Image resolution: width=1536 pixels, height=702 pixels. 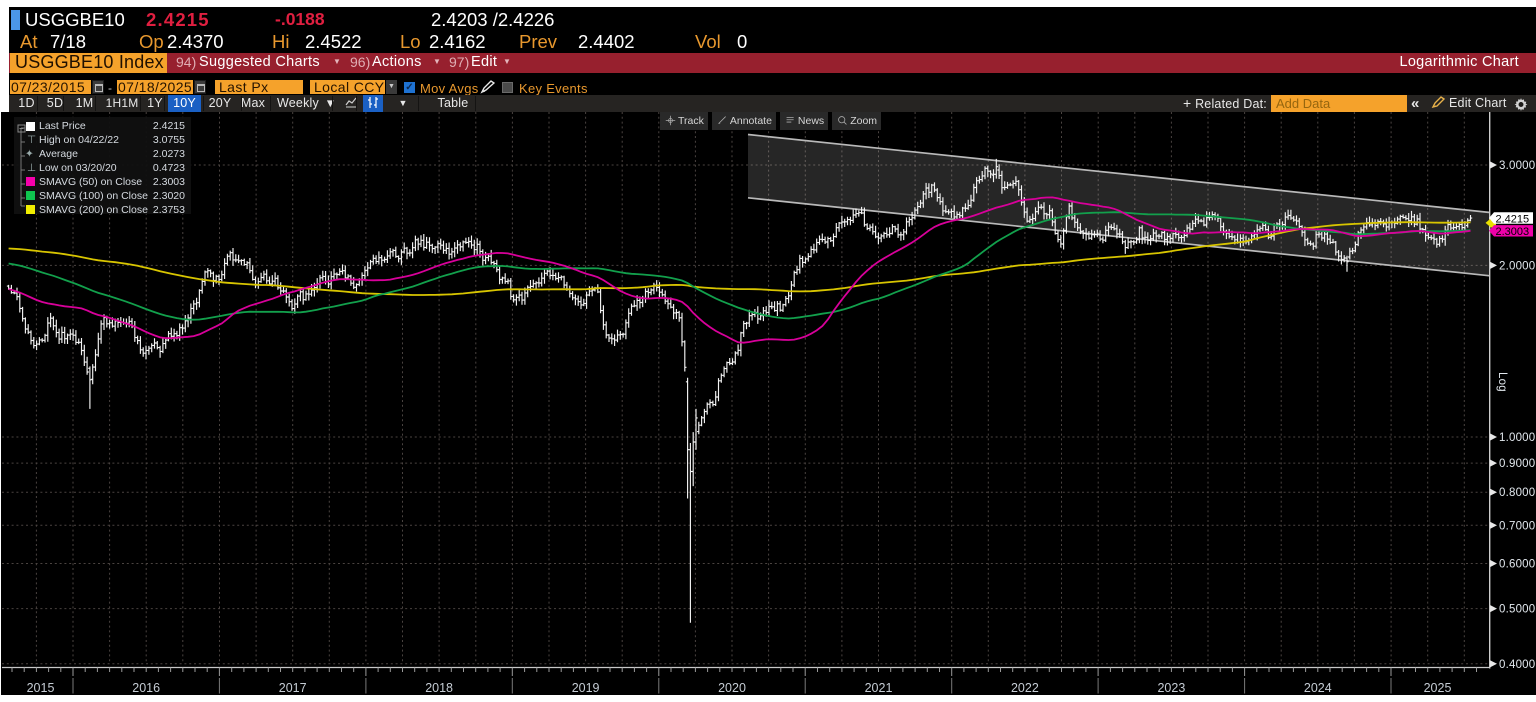 I want to click on svg-text: 2.0000, so click(x=1517, y=266).